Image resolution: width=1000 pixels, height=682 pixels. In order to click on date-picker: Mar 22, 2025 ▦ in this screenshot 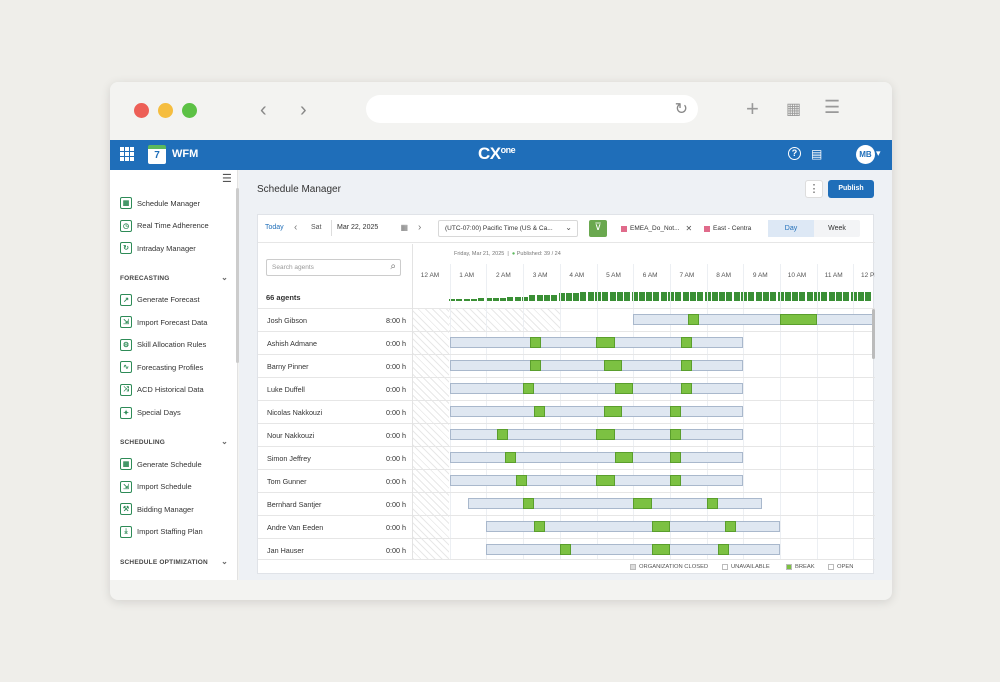, I will do `click(371, 228)`.